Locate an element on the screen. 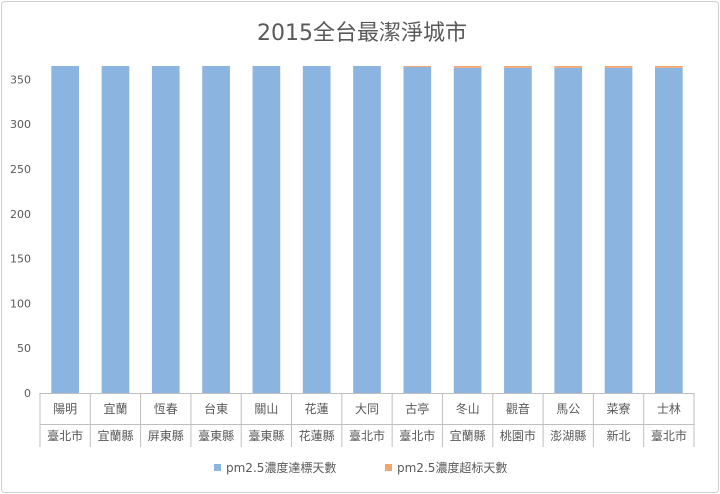 The width and height of the screenshot is (720, 494). category-label-station: 宜蘭 is located at coordinates (115, 408).